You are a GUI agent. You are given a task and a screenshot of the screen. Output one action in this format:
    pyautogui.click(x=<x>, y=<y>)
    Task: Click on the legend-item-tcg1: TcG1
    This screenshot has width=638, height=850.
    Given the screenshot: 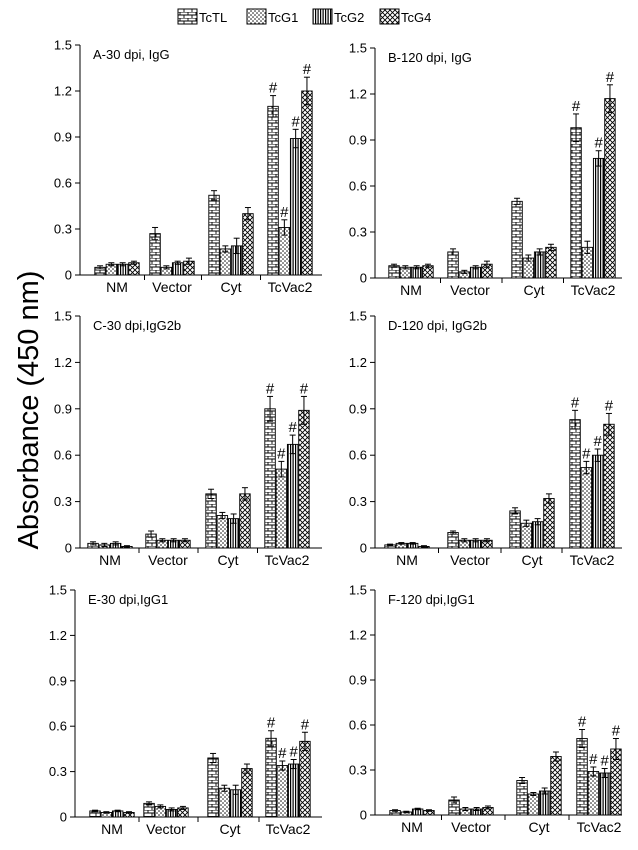 What is the action you would take?
    pyautogui.click(x=272, y=16)
    